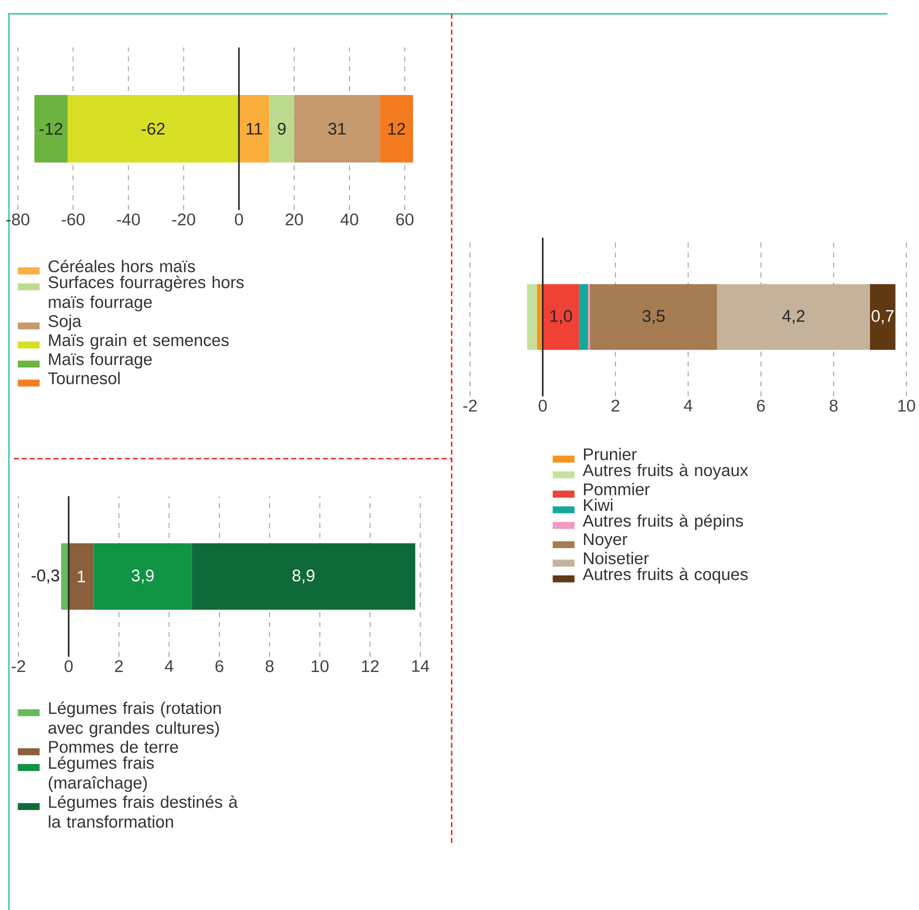  Describe the element at coordinates (405, 219) in the screenshot. I see `x-tick-label: 60` at that location.